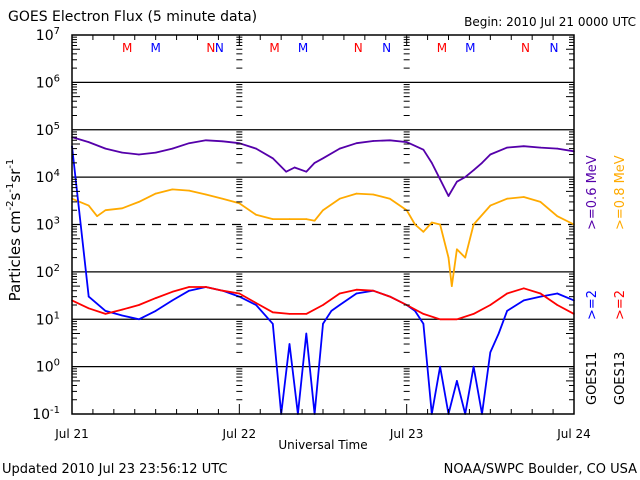 This screenshot has width=640, height=480. Describe the element at coordinates (57, 173) in the screenshot. I see `y-tick-exponent: 4` at that location.